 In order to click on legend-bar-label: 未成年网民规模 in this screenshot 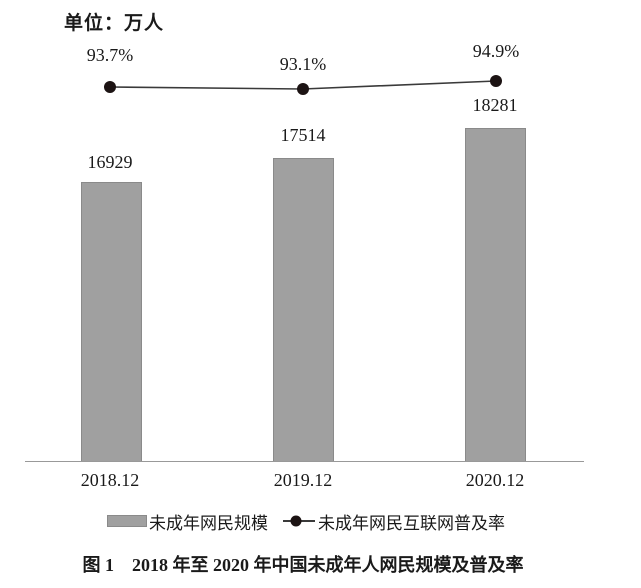, I will do `click(208, 523)`.